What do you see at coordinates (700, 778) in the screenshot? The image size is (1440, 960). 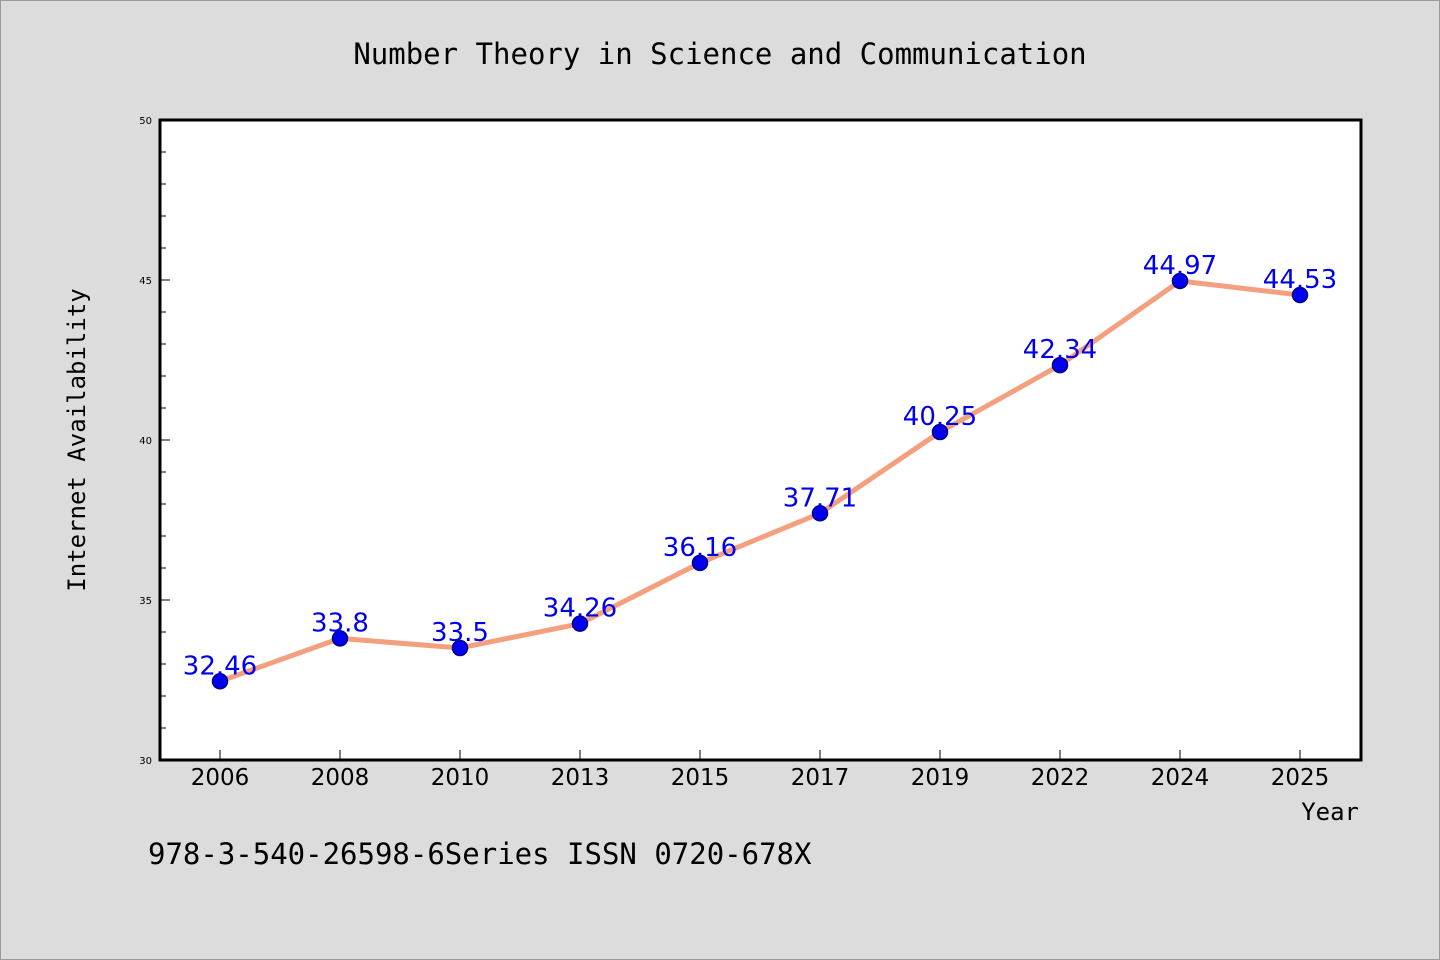 I see `x-tick-label: 2015` at bounding box center [700, 778].